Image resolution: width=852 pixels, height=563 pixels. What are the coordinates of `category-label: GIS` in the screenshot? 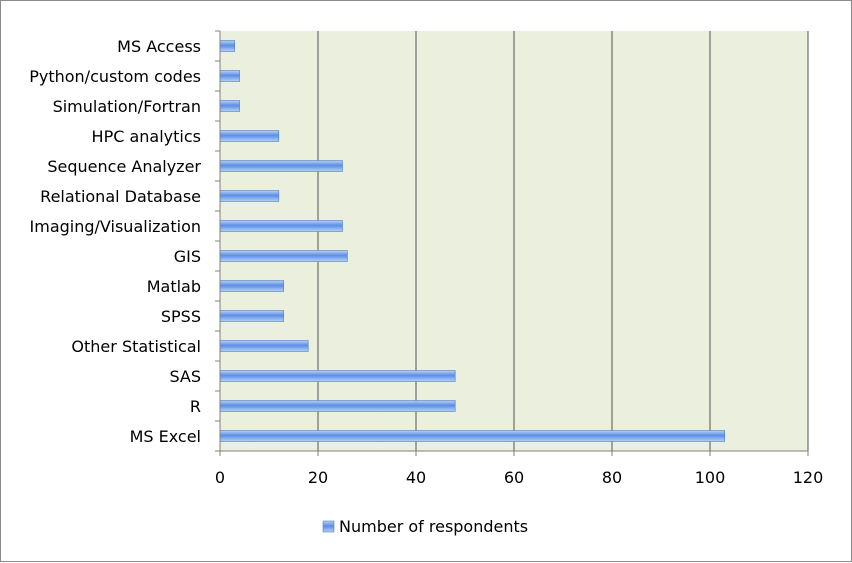 It's located at (187, 256).